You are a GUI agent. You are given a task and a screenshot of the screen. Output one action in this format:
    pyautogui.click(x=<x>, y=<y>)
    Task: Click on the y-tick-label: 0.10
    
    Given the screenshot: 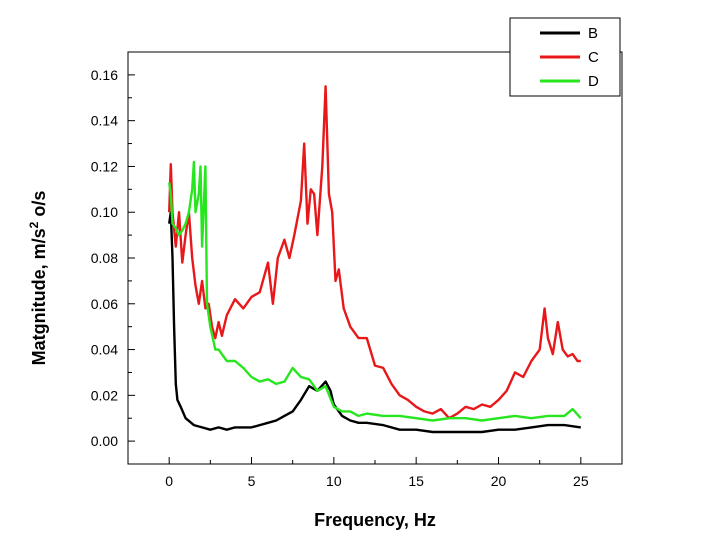 What is the action you would take?
    pyautogui.click(x=104, y=212)
    